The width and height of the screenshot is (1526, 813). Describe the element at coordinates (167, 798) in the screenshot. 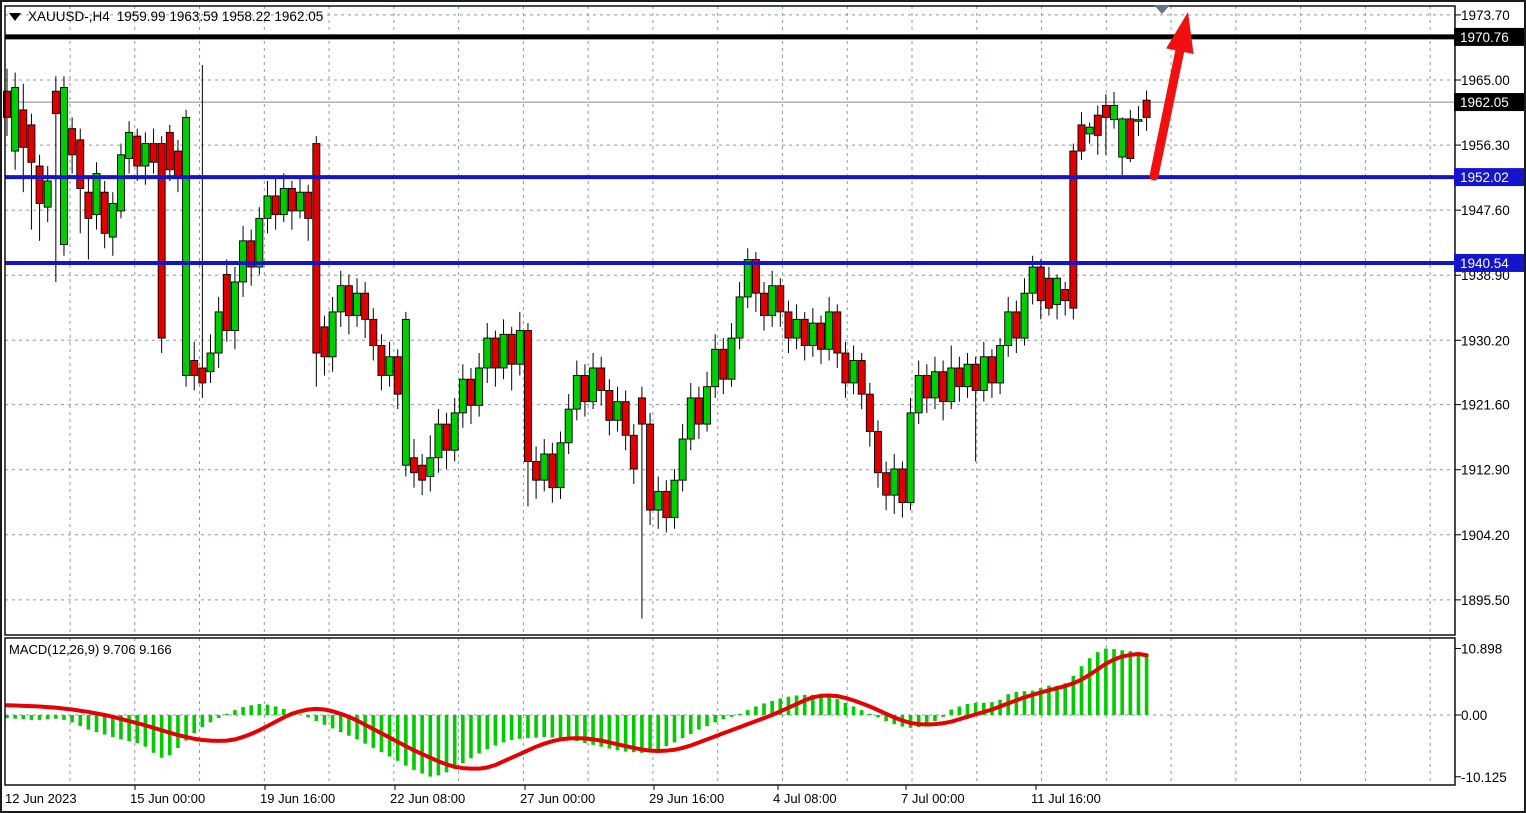

I see `time-axis-label: 15 Jun 00:00` at that location.